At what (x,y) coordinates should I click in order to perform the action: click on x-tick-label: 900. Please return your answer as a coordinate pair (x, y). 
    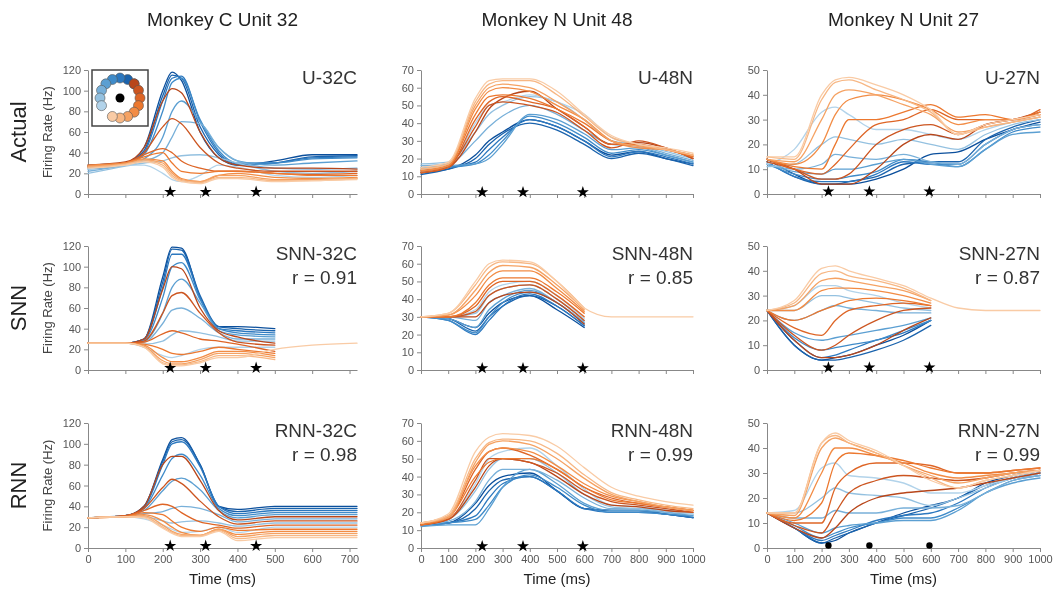
    Looking at the image, I should click on (666, 558).